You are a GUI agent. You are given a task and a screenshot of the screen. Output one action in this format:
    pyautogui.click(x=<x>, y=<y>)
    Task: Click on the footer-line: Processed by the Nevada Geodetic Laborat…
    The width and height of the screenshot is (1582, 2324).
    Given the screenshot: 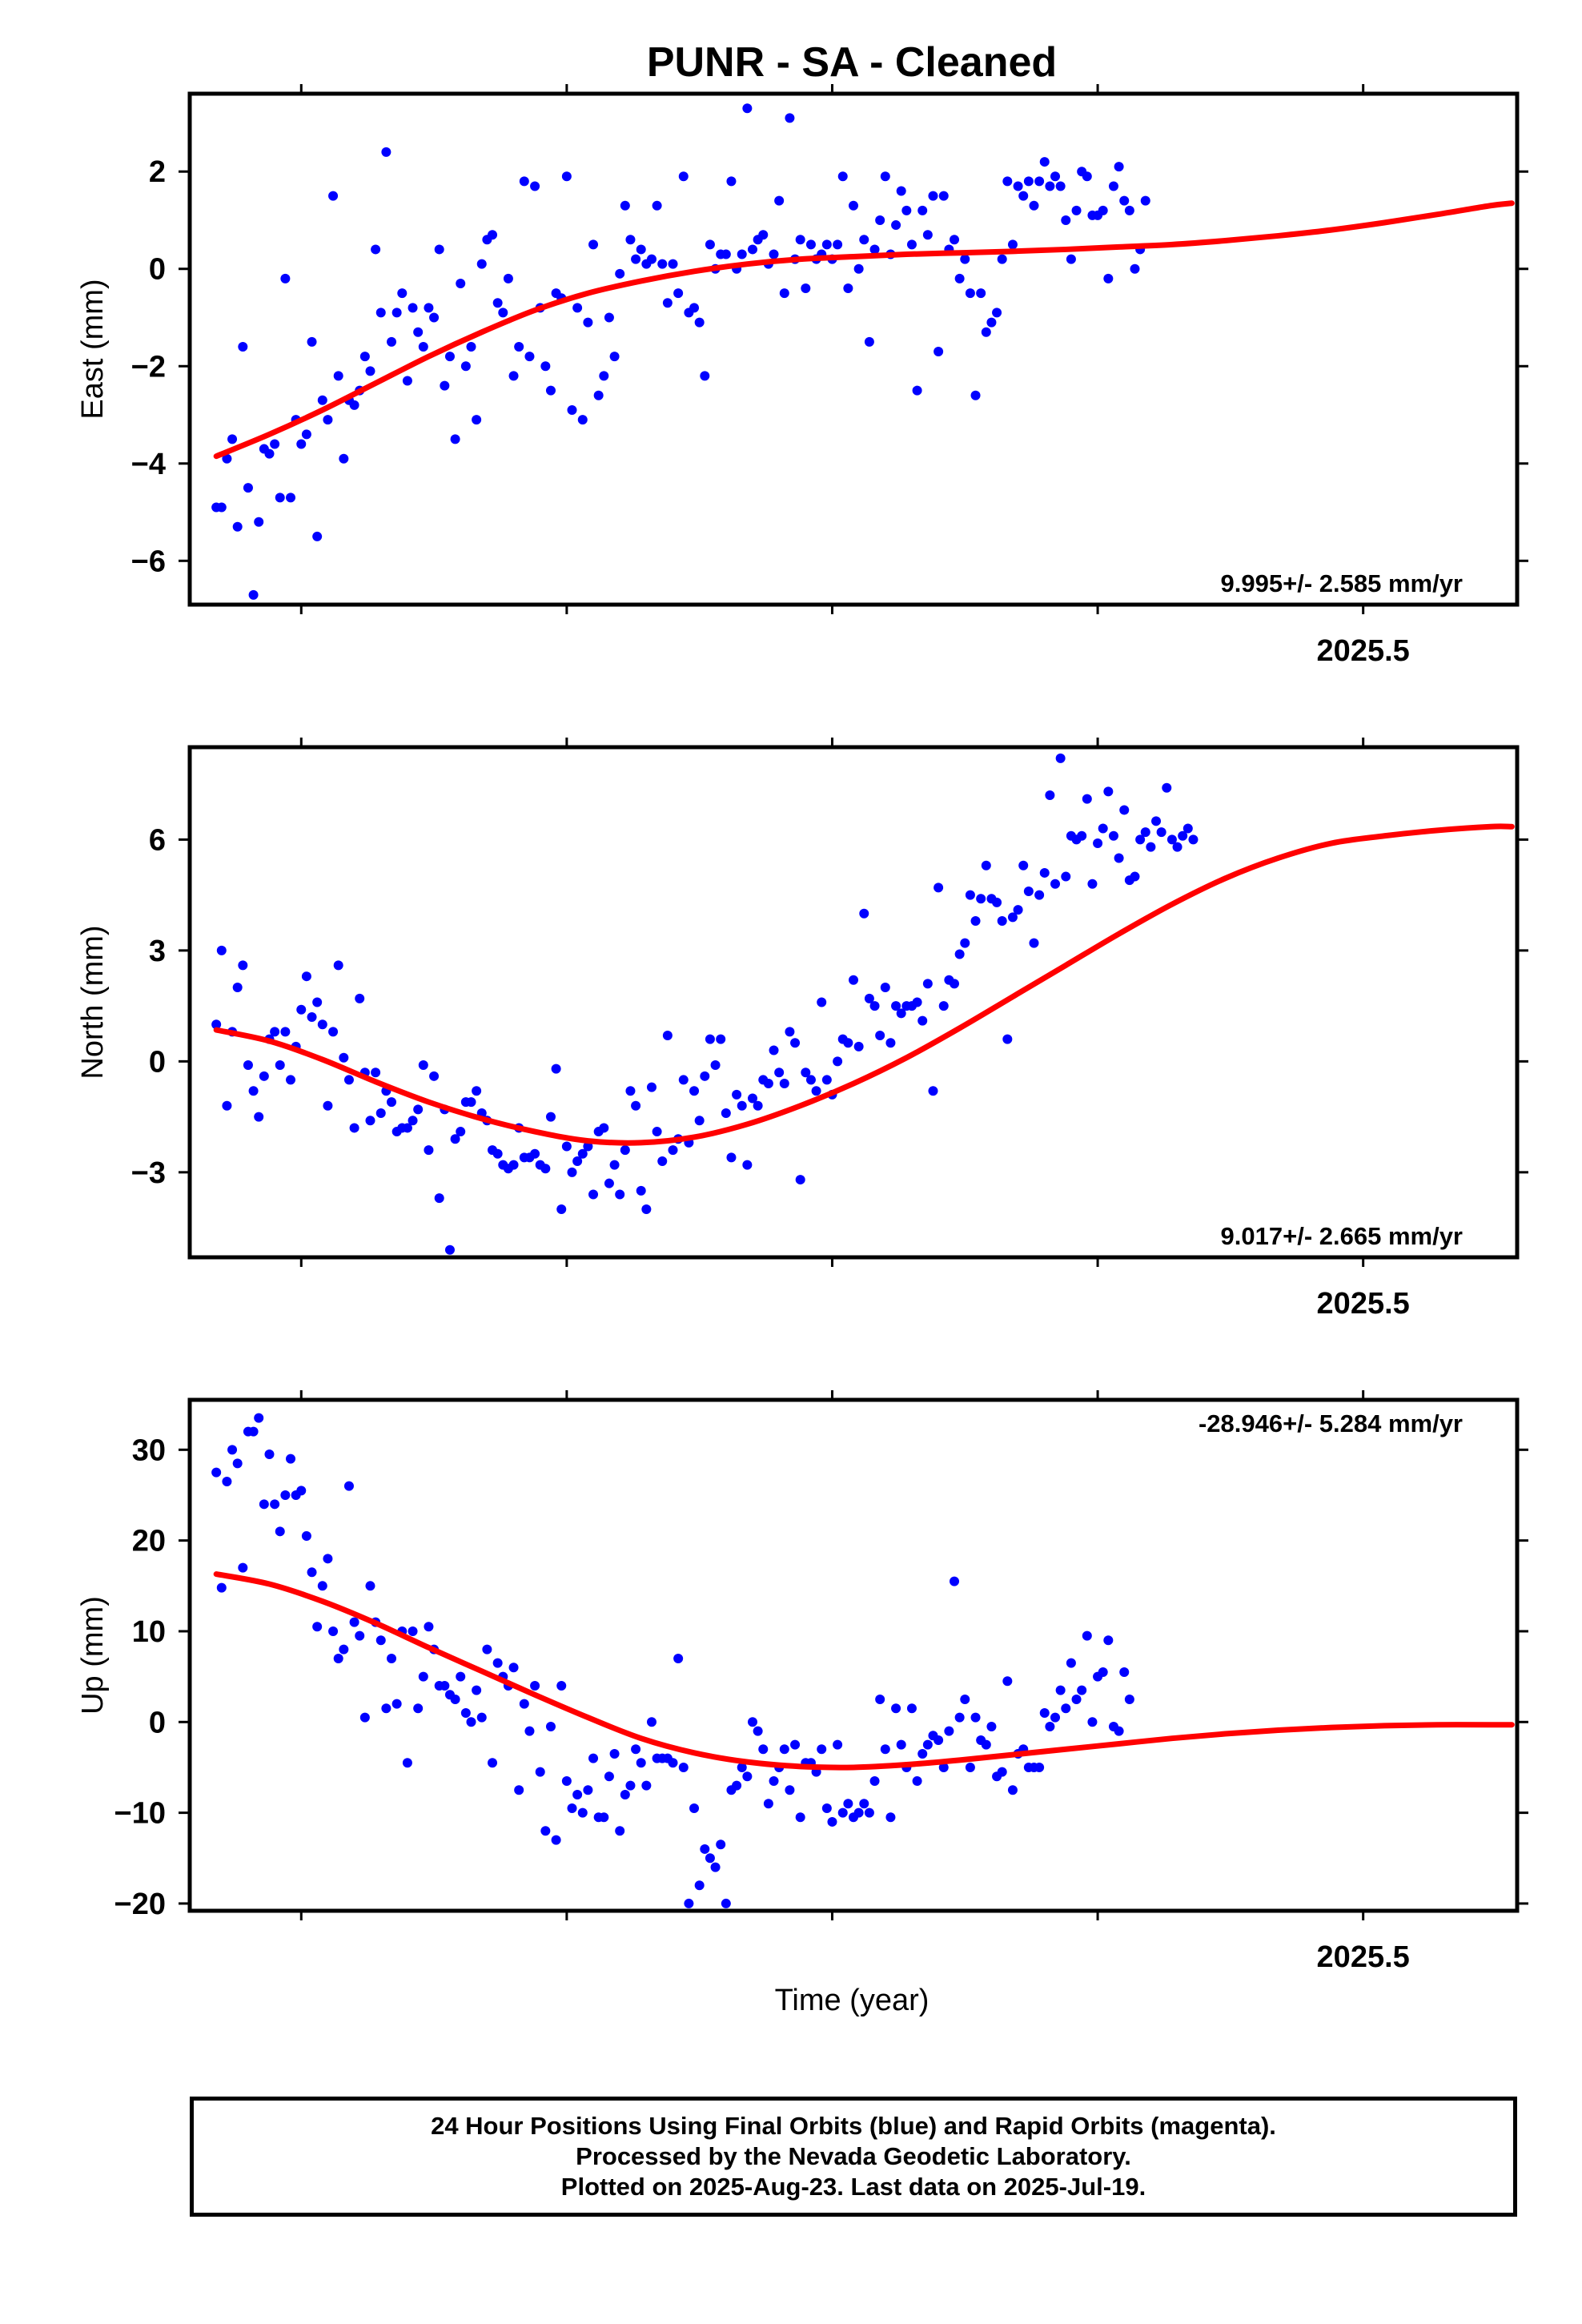 What is the action you would take?
    pyautogui.click(x=853, y=2156)
    